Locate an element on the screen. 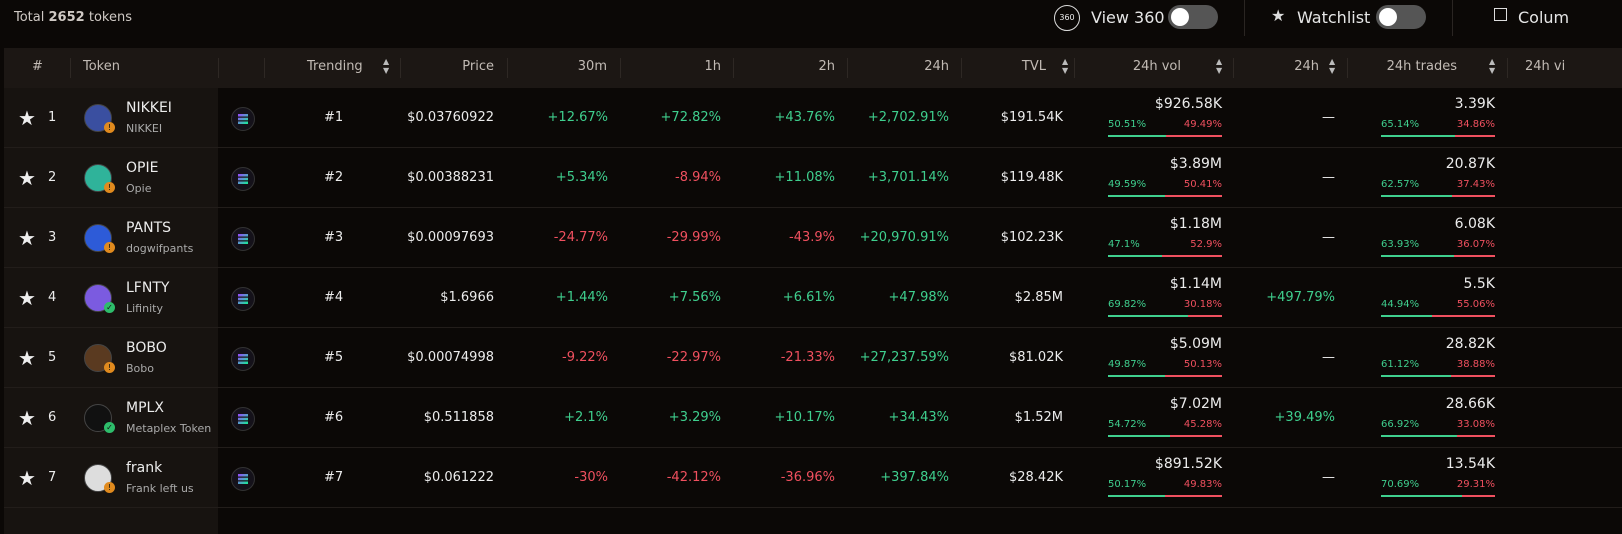 The height and width of the screenshot is (534, 1622). trades-sell-pct: 29.31% is located at coordinates (1475, 484).